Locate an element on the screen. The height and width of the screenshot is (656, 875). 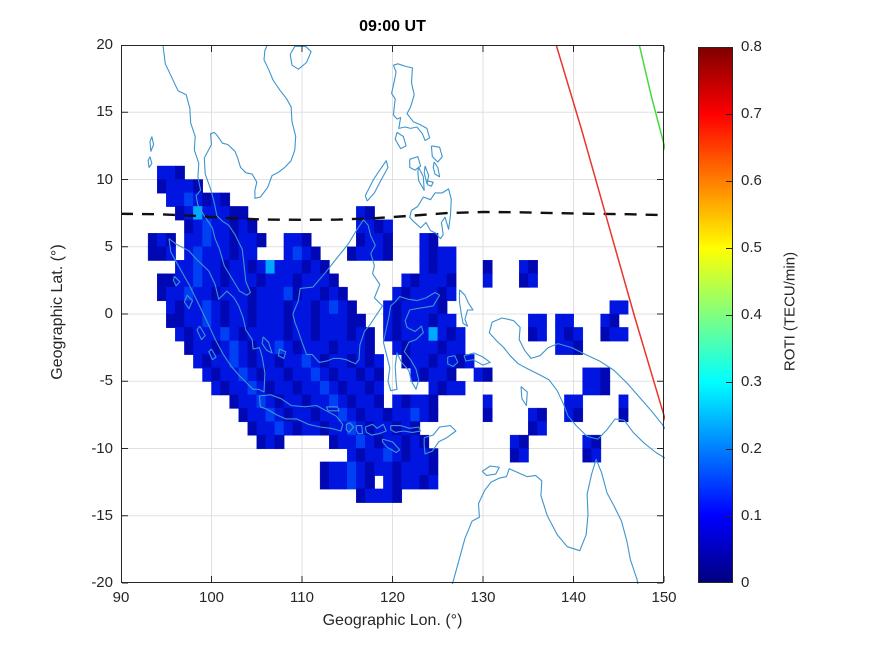
x-tick-label: 130 is located at coordinates (483, 597).